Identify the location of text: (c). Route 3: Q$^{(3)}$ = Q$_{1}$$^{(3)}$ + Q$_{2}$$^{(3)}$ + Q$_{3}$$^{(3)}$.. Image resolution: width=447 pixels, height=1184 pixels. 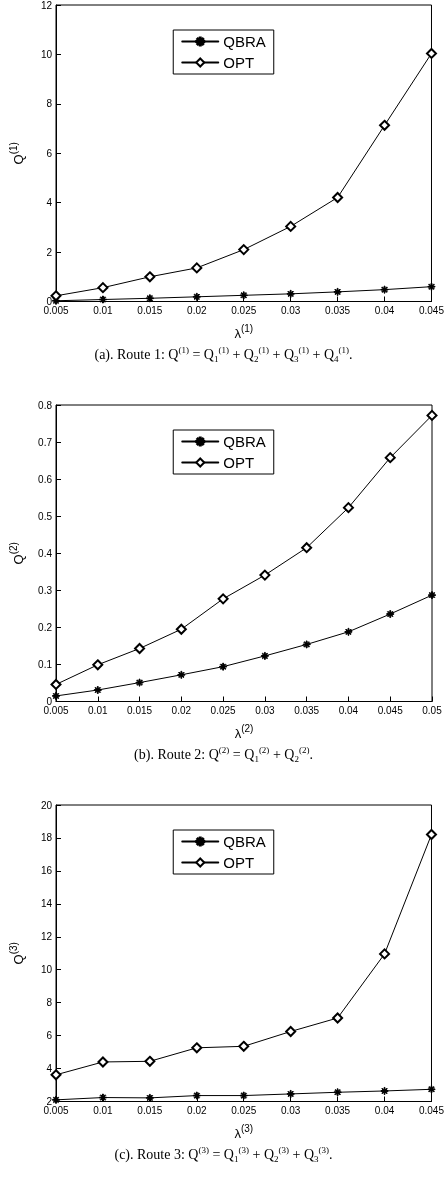
(223, 1155).